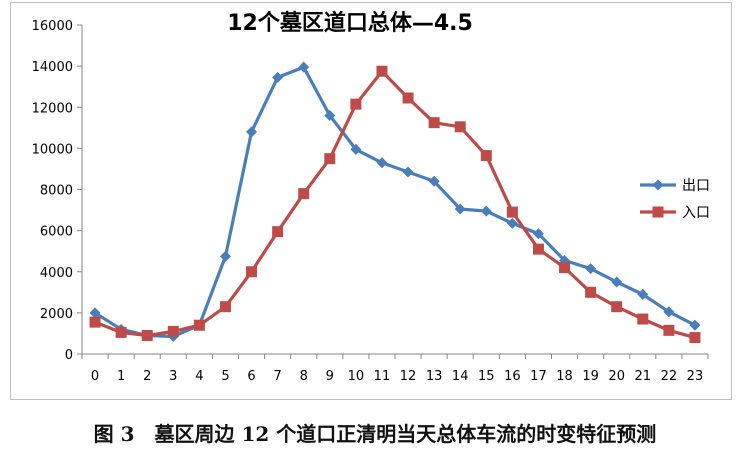  I want to click on x-tick-label: 2, so click(147, 376).